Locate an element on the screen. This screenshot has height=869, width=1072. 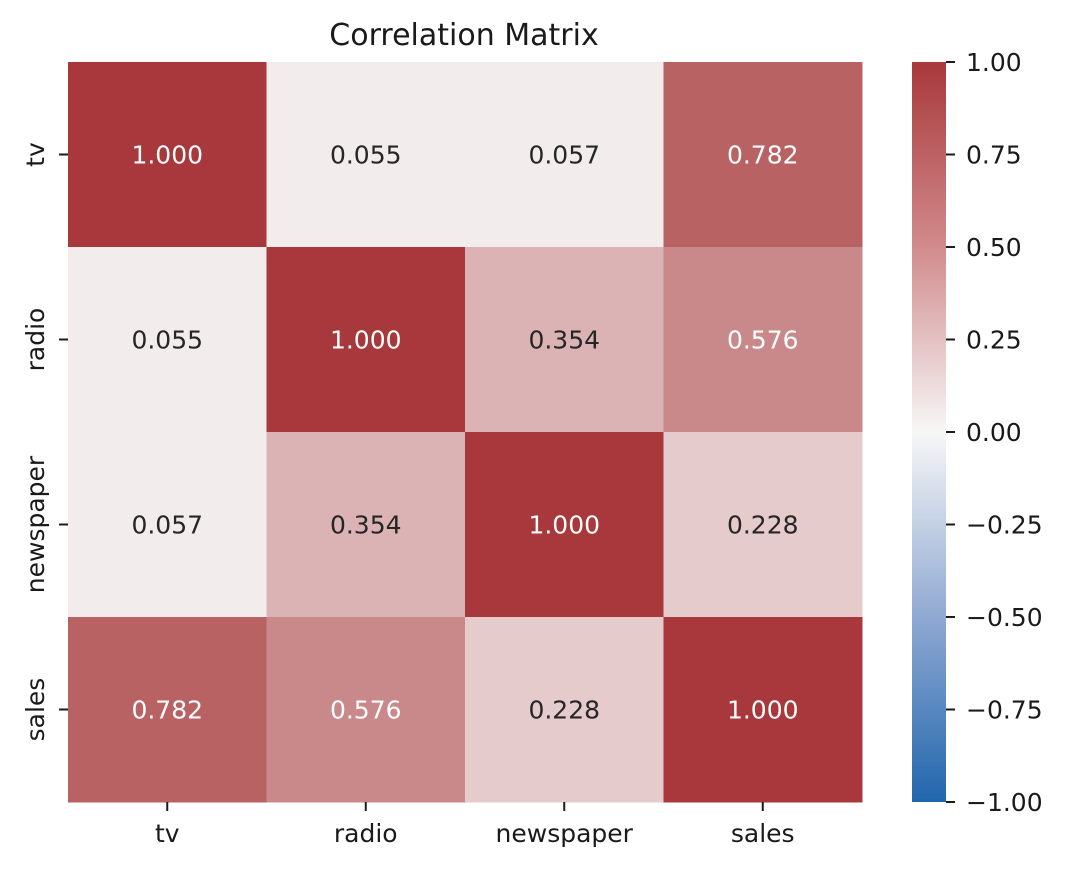
chart-title: Correlation Matrix is located at coordinates (463, 35).